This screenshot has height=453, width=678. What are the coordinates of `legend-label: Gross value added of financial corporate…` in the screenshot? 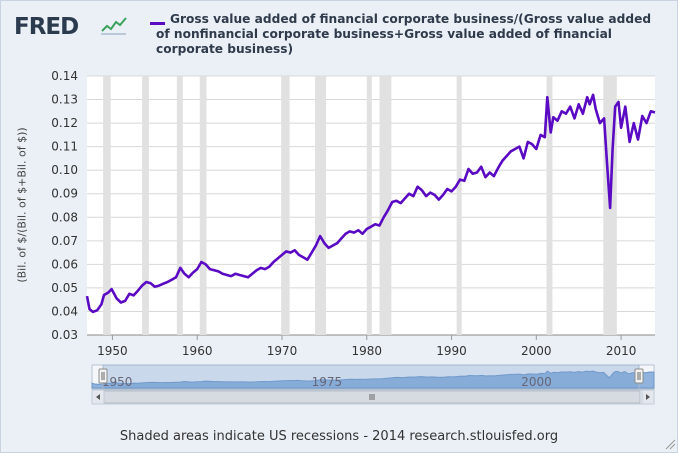 It's located at (404, 34).